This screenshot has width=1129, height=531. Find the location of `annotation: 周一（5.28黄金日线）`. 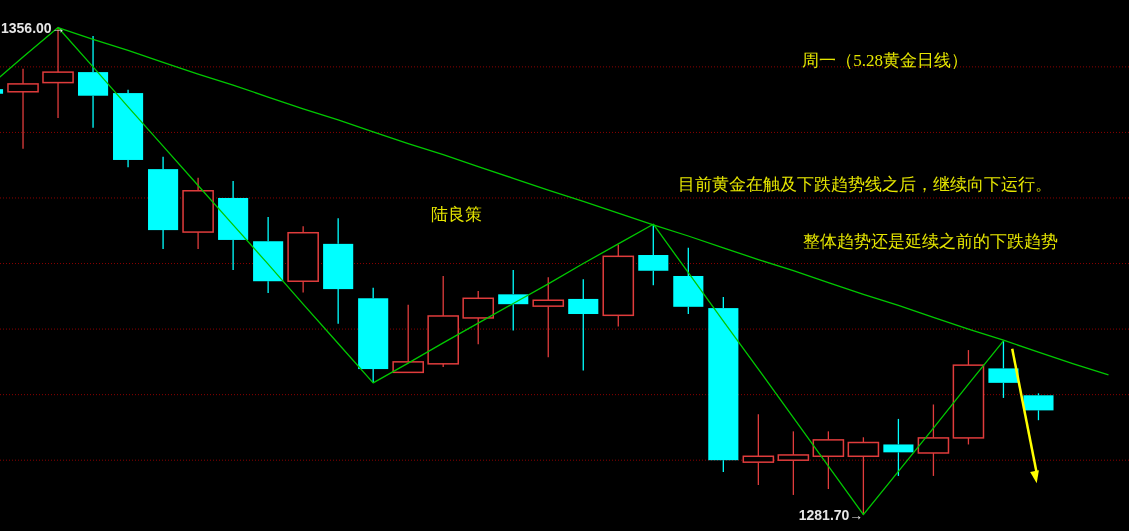

annotation: 周一（5.28黄金日线） is located at coordinates (885, 60).